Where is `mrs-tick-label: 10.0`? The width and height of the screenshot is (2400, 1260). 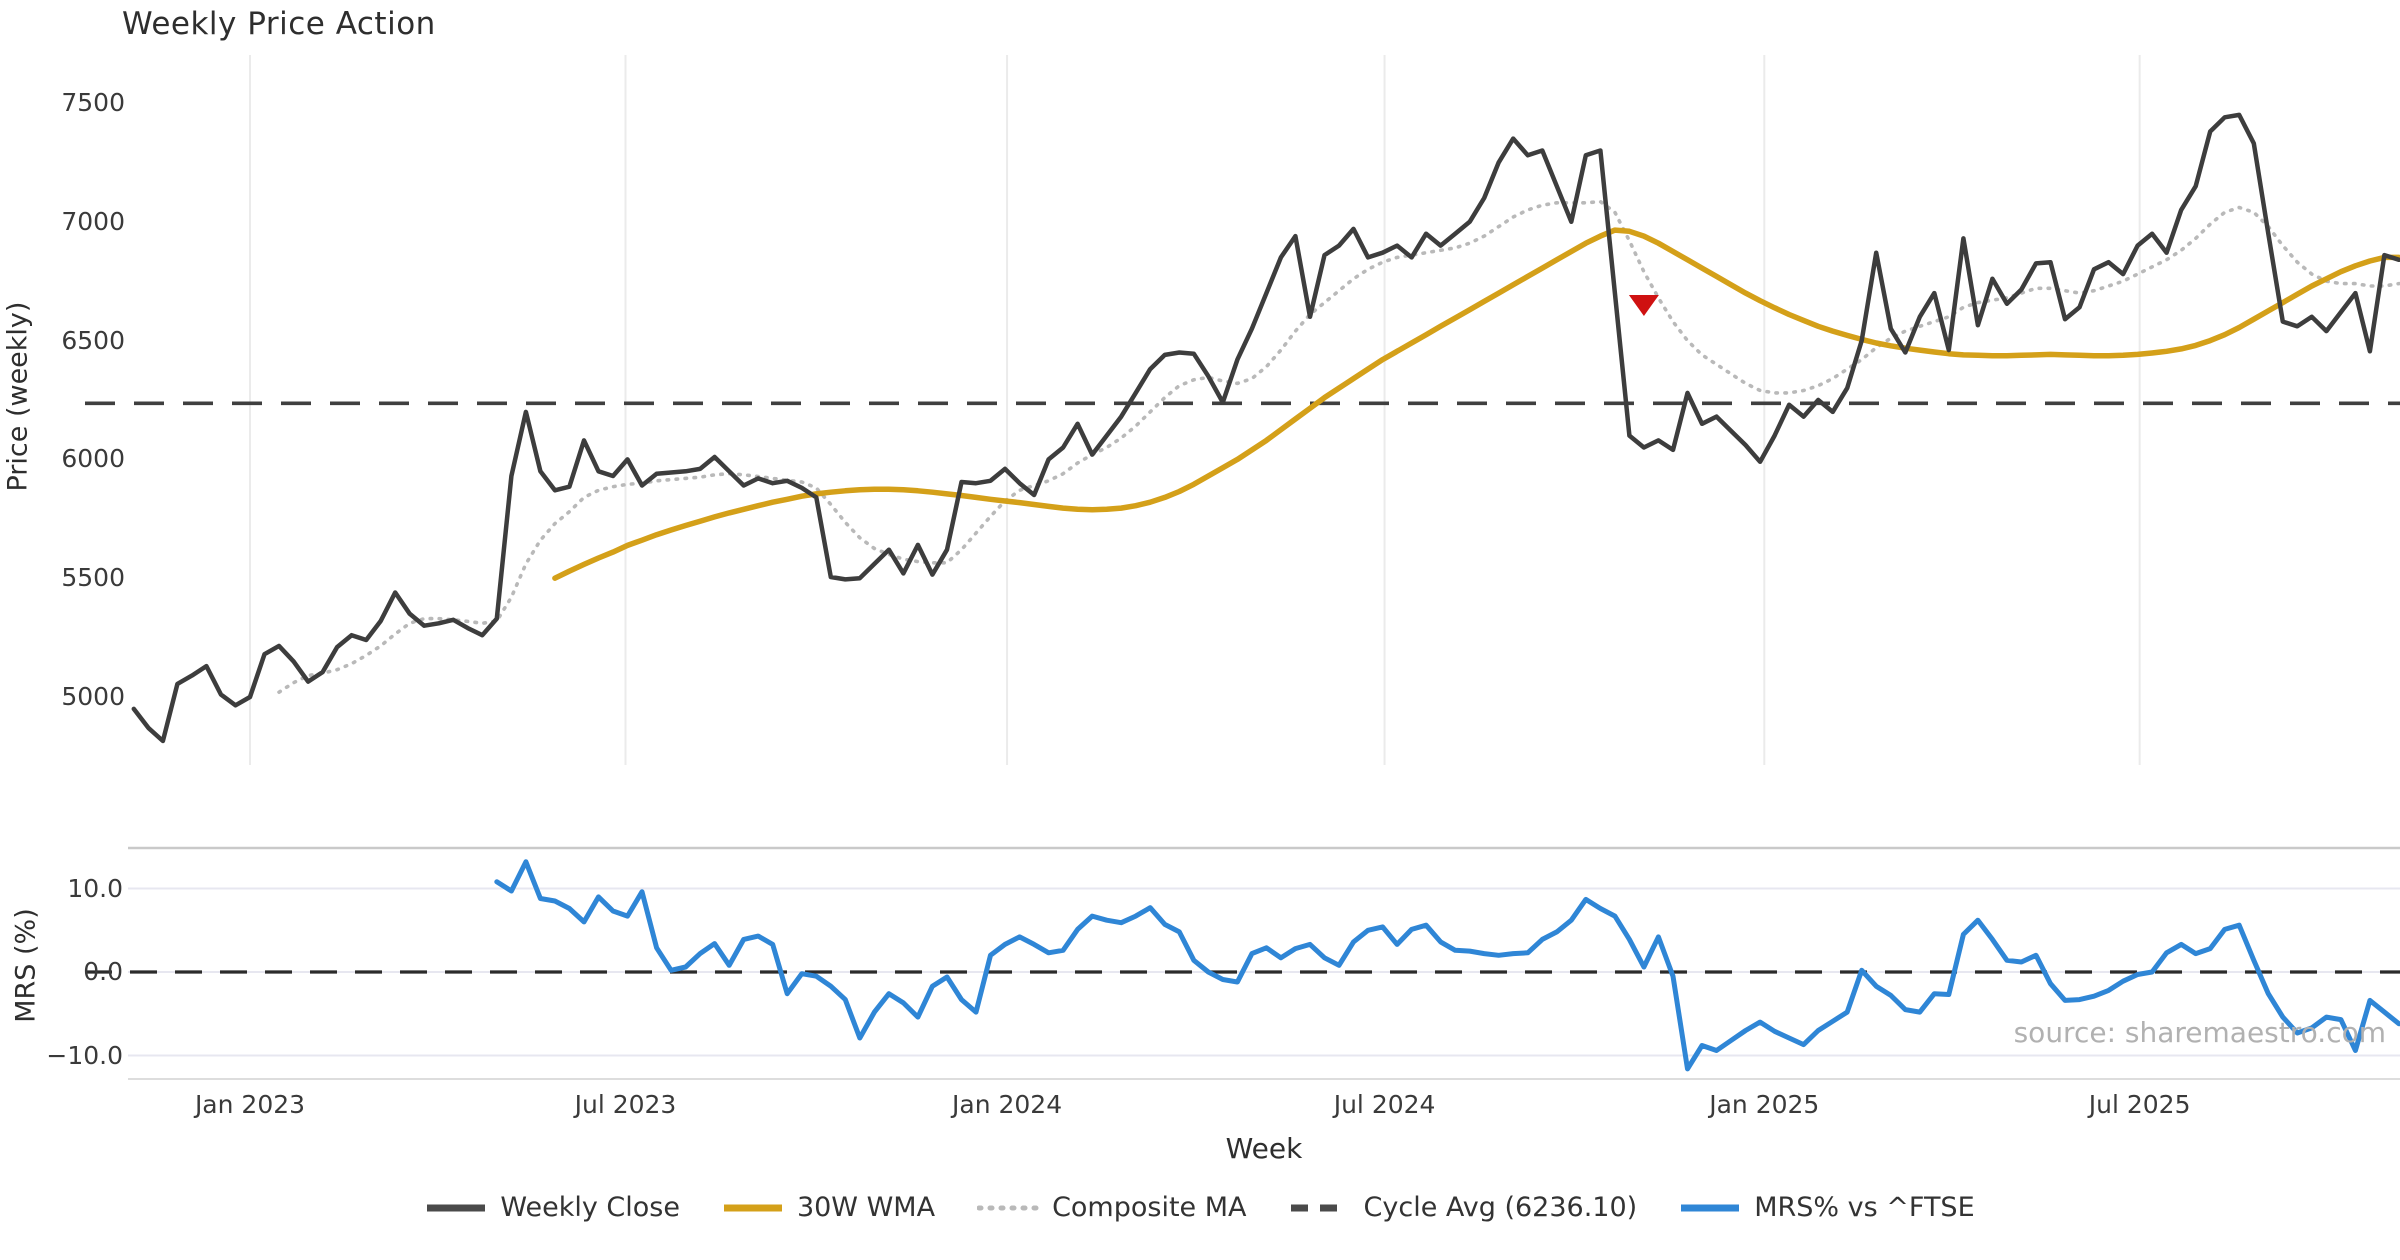
mrs-tick-label: 10.0 is located at coordinates (95, 888).